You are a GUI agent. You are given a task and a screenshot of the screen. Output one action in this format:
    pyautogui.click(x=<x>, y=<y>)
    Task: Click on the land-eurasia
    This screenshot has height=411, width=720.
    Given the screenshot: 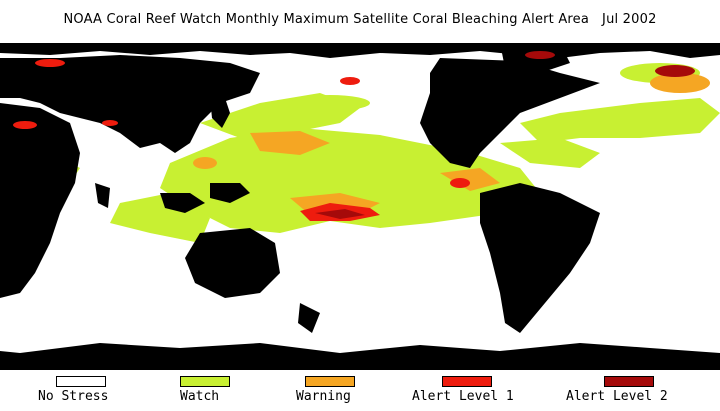 What is the action you would take?
    pyautogui.click(x=130, y=104)
    